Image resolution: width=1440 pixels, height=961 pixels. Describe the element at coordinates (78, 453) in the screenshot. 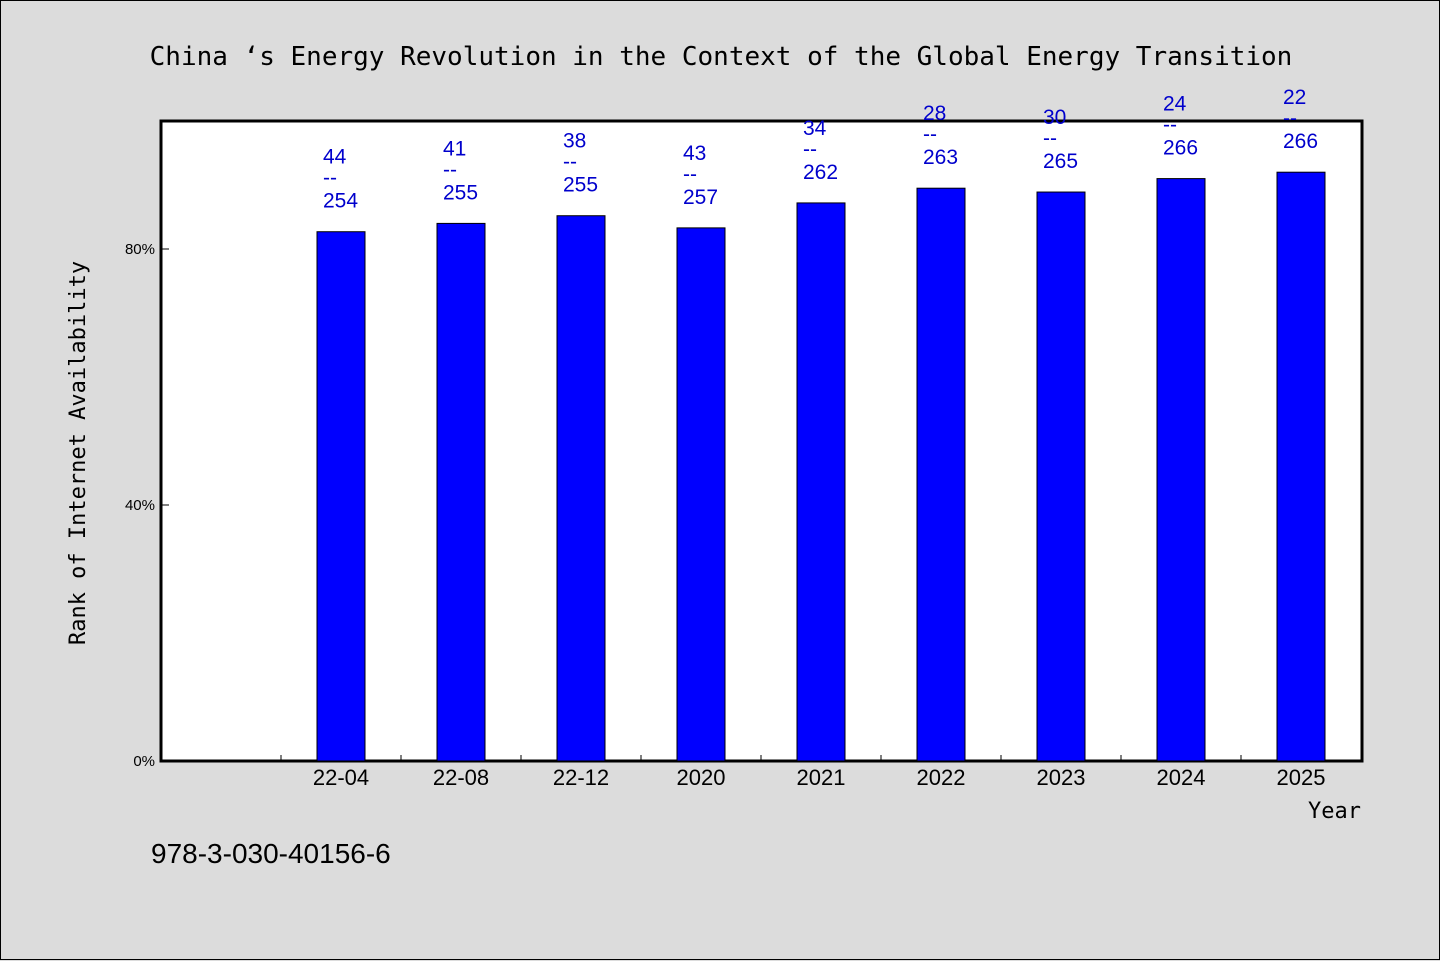

I see `y-axis-label: Rank of Internet Availability` at that location.